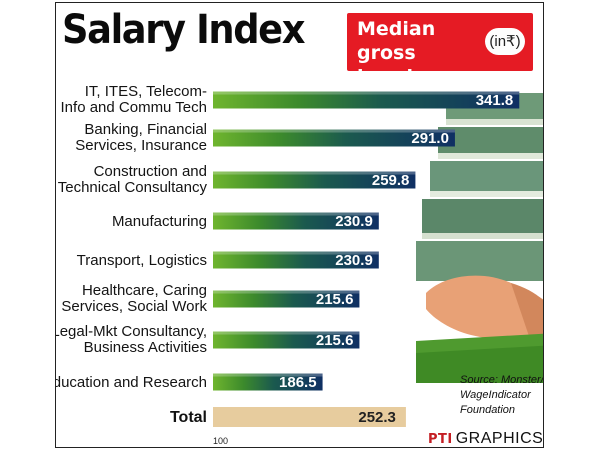 The image size is (600, 450). Describe the element at coordinates (479, 358) in the screenshot. I see `grass-ground` at that location.